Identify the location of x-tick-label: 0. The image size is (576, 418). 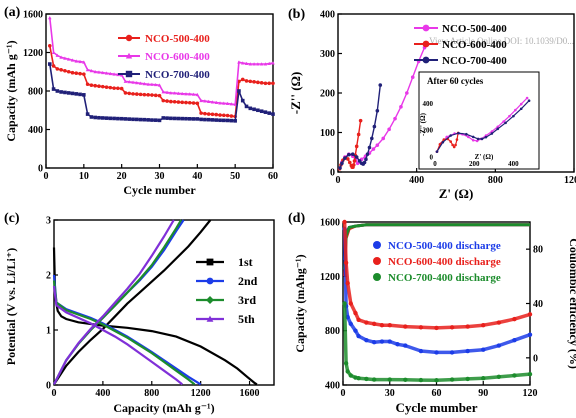
(46, 176).